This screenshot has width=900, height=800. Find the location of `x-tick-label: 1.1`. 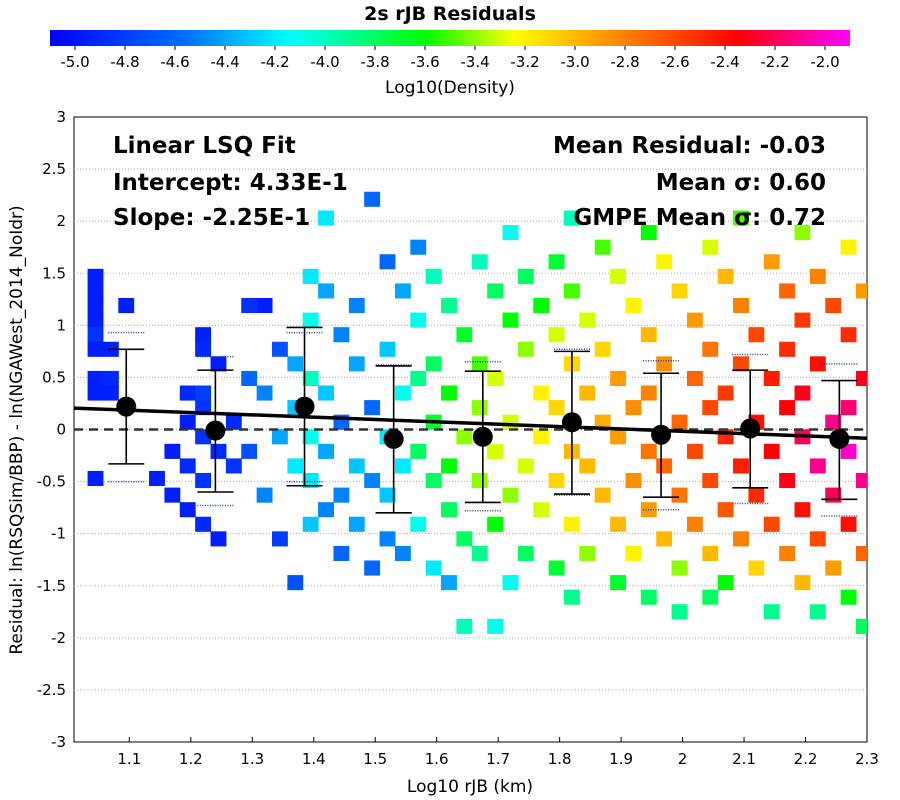

x-tick-label: 1.1 is located at coordinates (129, 759).